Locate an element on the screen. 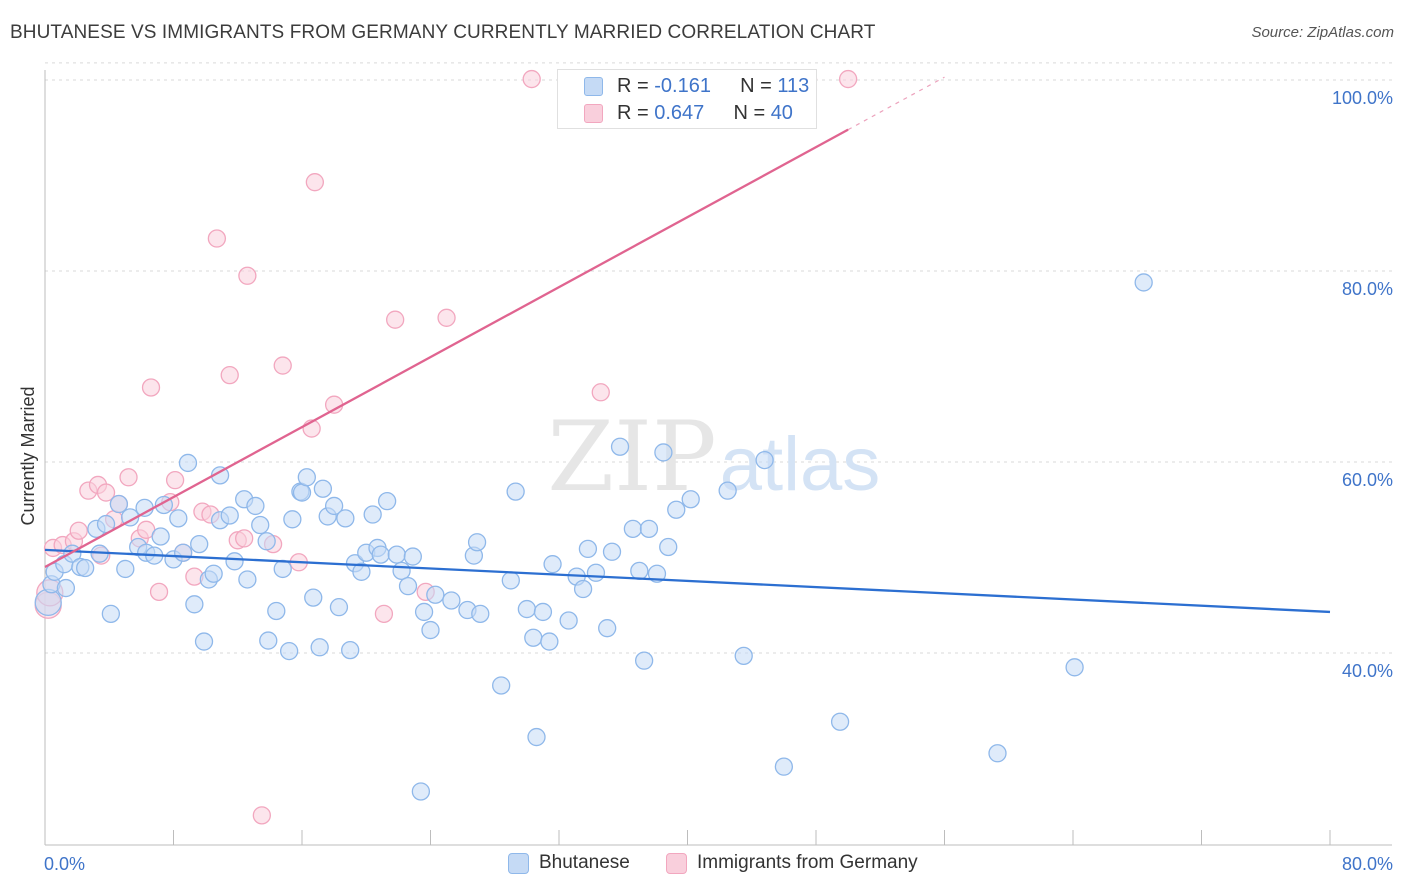 Image resolution: width=1406 pixels, height=892 pixels. y-tick-label: 80.0% is located at coordinates (1367, 289).